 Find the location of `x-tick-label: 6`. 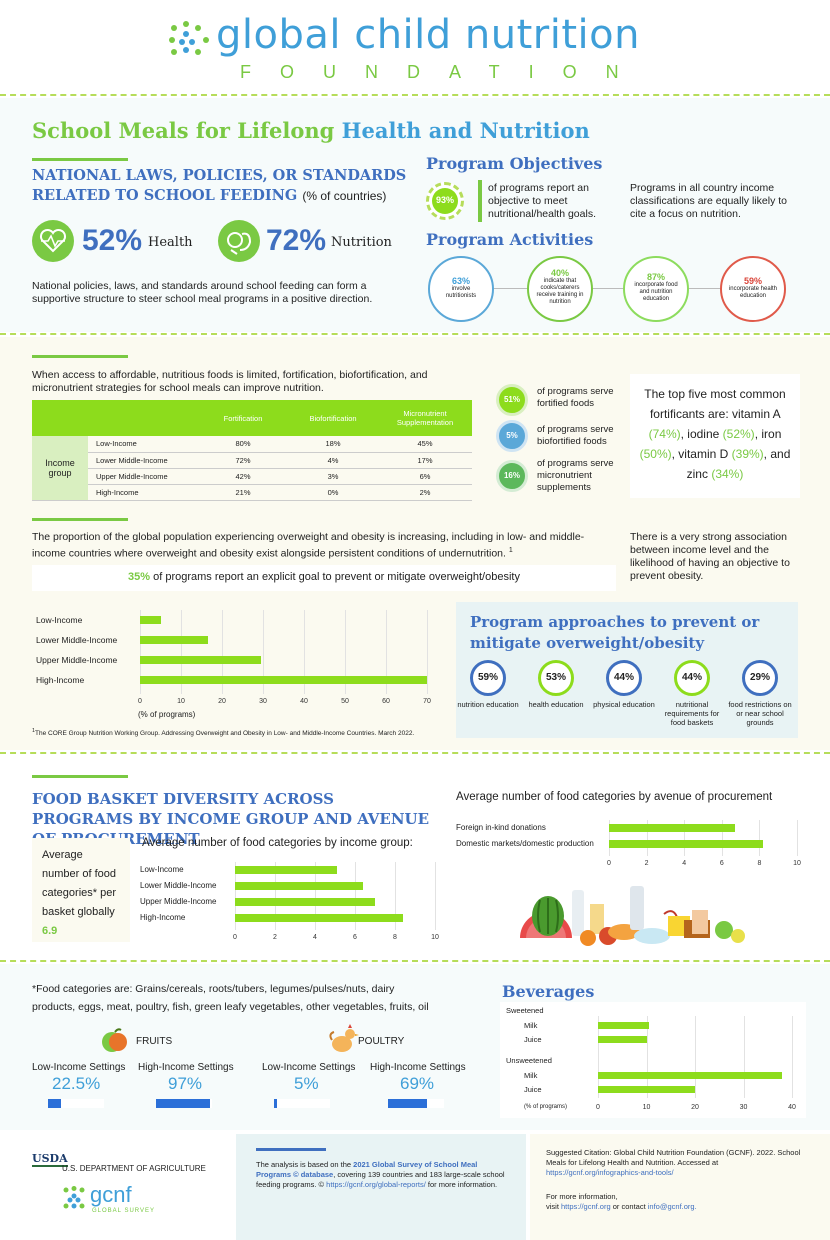

x-tick-label: 6 is located at coordinates (721, 863).